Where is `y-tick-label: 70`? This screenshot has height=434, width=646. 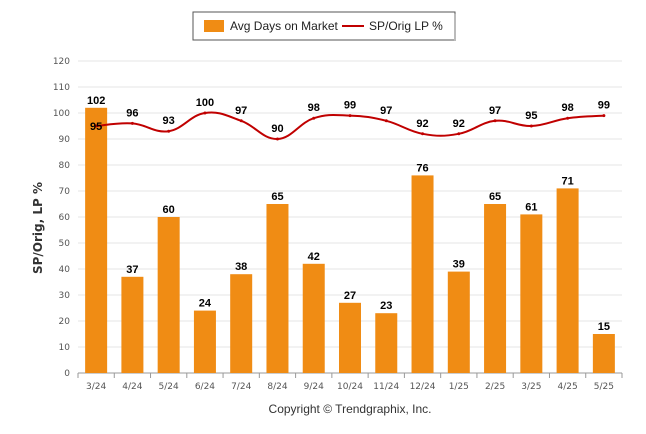
y-tick-label: 70 is located at coordinates (65, 192).